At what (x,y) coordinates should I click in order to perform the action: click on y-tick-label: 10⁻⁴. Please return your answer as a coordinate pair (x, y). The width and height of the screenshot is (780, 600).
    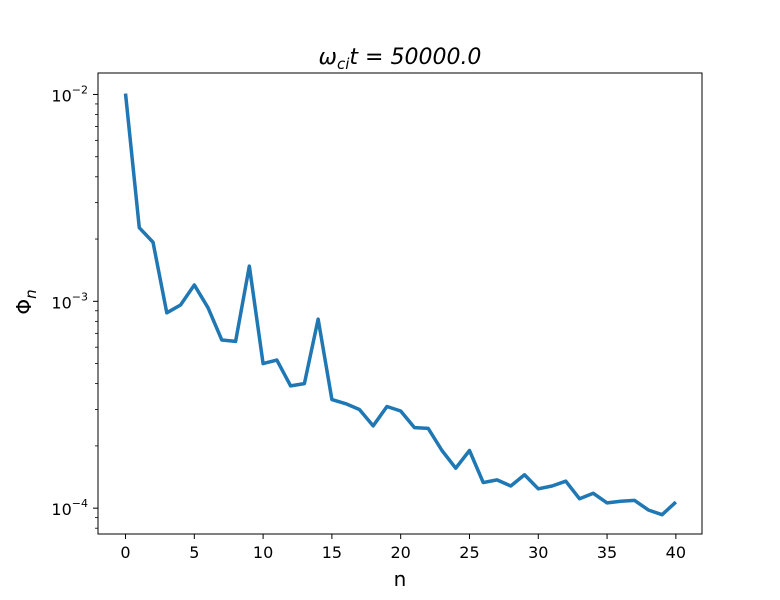
    Looking at the image, I should click on (69, 508).